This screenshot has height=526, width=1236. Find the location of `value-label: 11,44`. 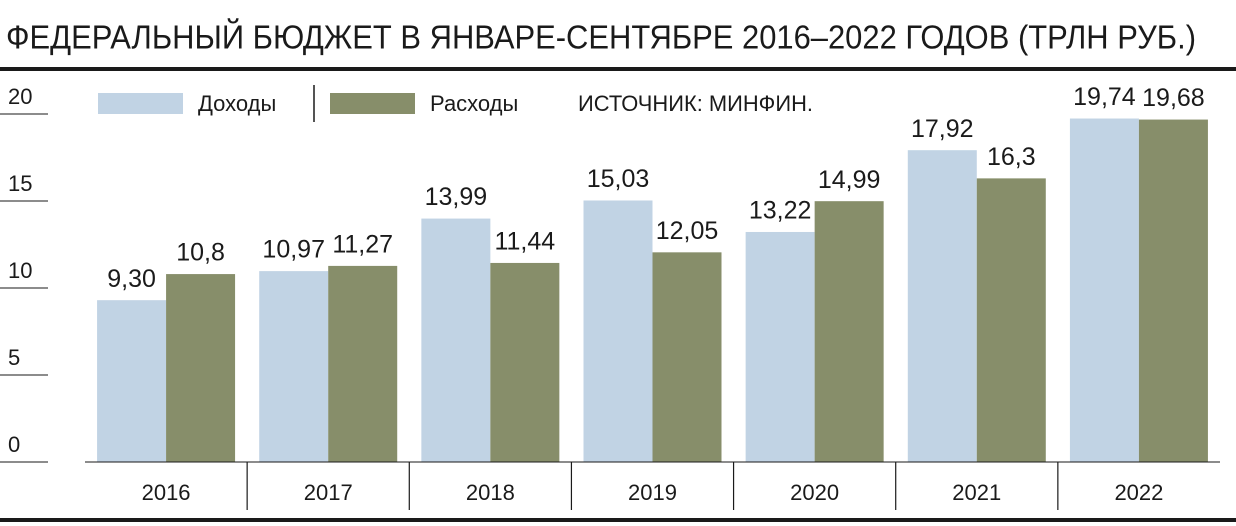

value-label: 11,44 is located at coordinates (524, 242).